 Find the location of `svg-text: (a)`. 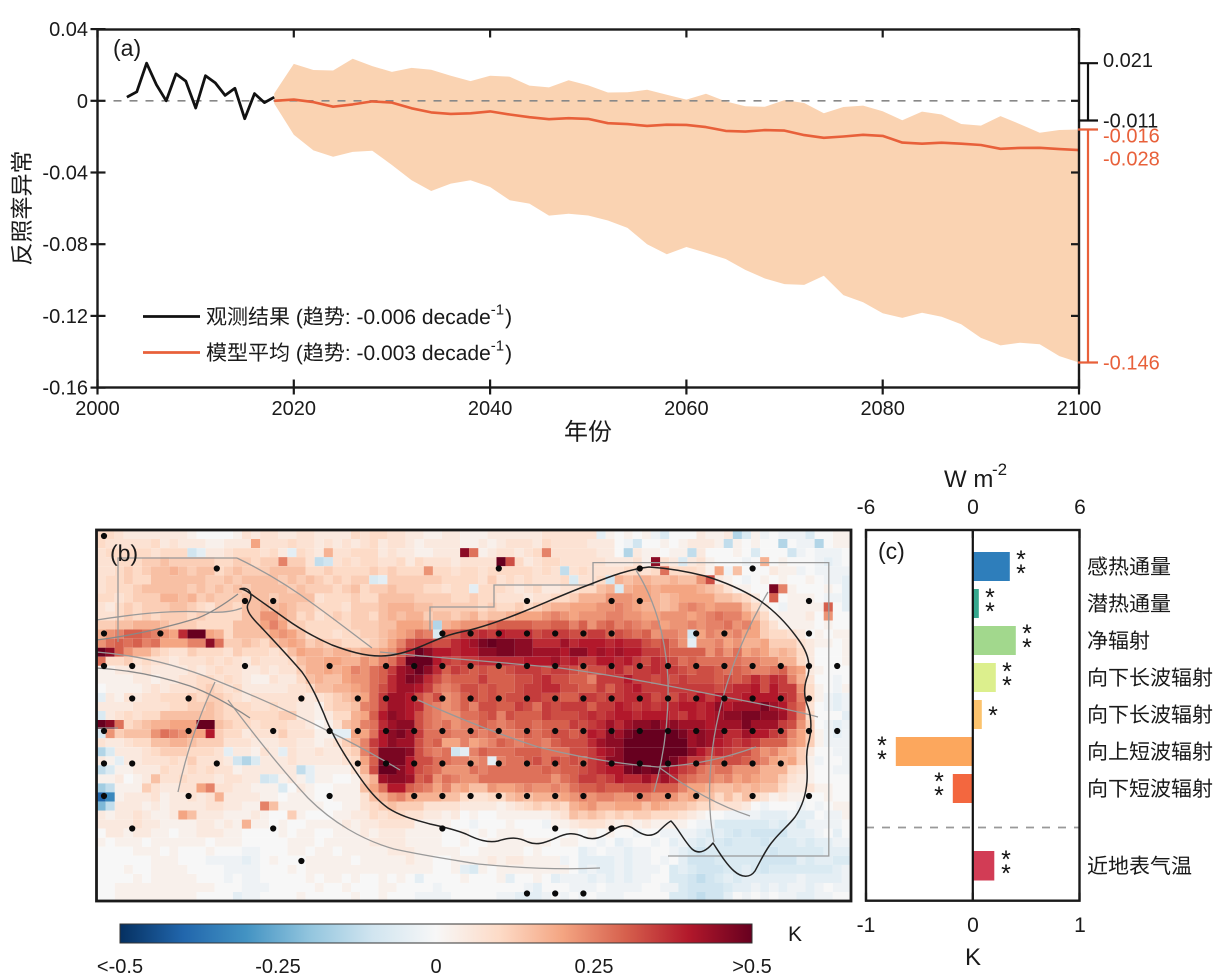

svg-text: (a) is located at coordinates (127, 48).